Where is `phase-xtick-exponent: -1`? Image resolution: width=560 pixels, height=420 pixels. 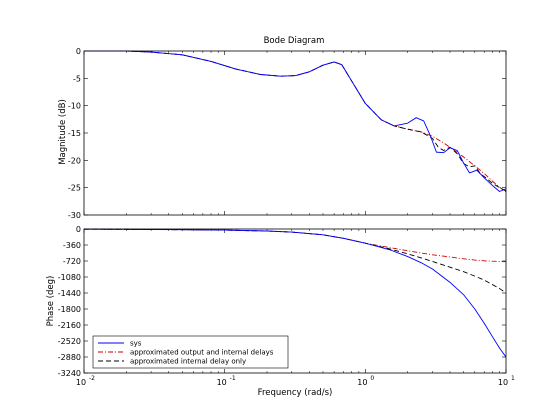 phase-xtick-exponent: -1 is located at coordinates (233, 378).